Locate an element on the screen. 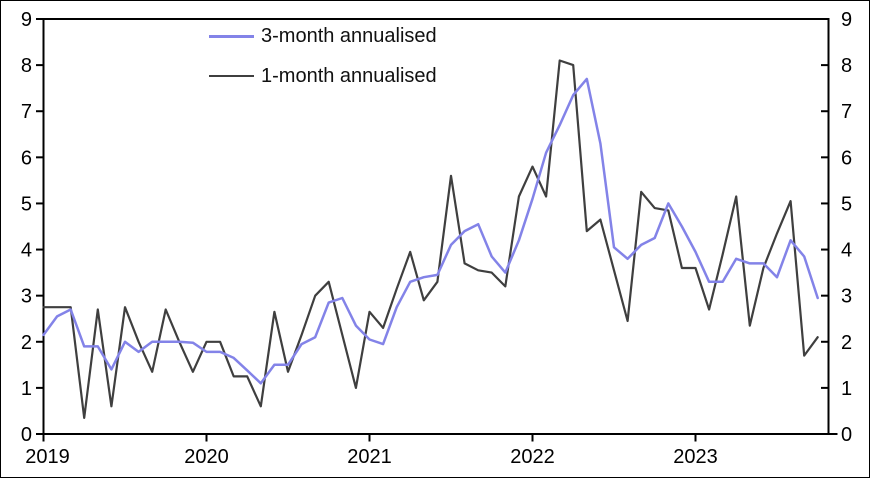 This screenshot has height=478, width=870. x-axis-label: 2023 is located at coordinates (695, 457).